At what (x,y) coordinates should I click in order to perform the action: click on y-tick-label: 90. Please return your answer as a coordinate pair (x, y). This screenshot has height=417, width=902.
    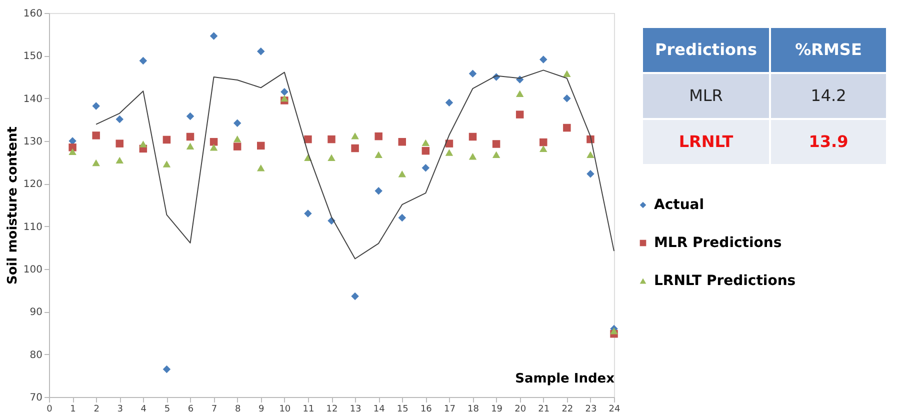
    Looking at the image, I should click on (36, 312).